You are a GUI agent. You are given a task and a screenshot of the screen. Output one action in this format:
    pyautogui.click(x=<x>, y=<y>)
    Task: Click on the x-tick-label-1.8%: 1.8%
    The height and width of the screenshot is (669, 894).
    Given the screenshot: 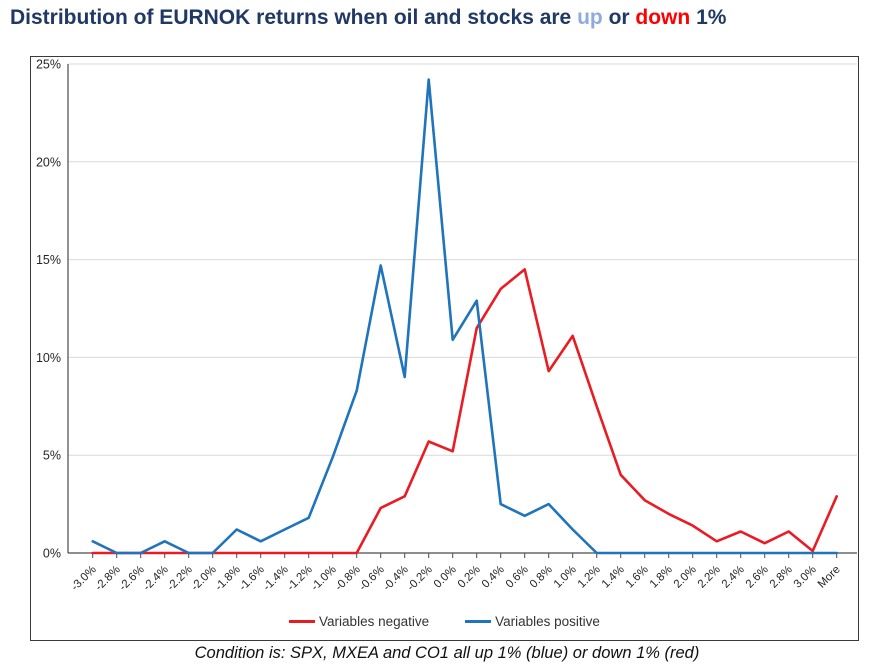 What is the action you would take?
    pyautogui.click(x=661, y=577)
    